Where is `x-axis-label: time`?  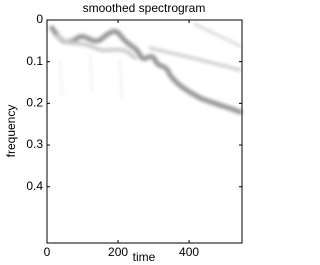 x-axis-label: time is located at coordinates (144, 257).